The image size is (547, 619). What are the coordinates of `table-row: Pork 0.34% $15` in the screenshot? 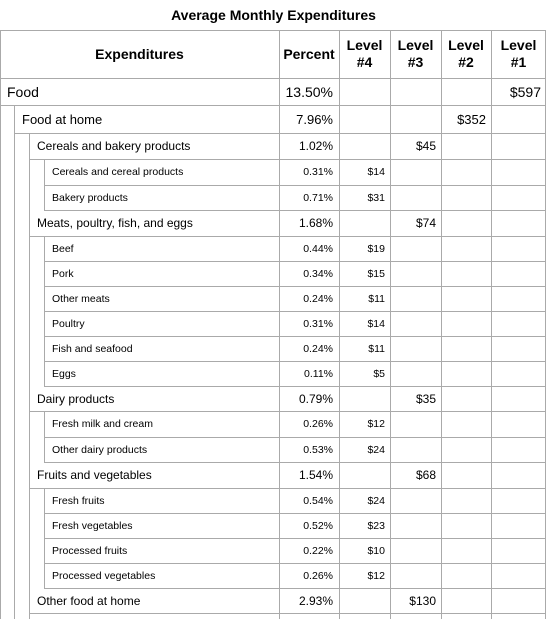 It's located at (273, 273).